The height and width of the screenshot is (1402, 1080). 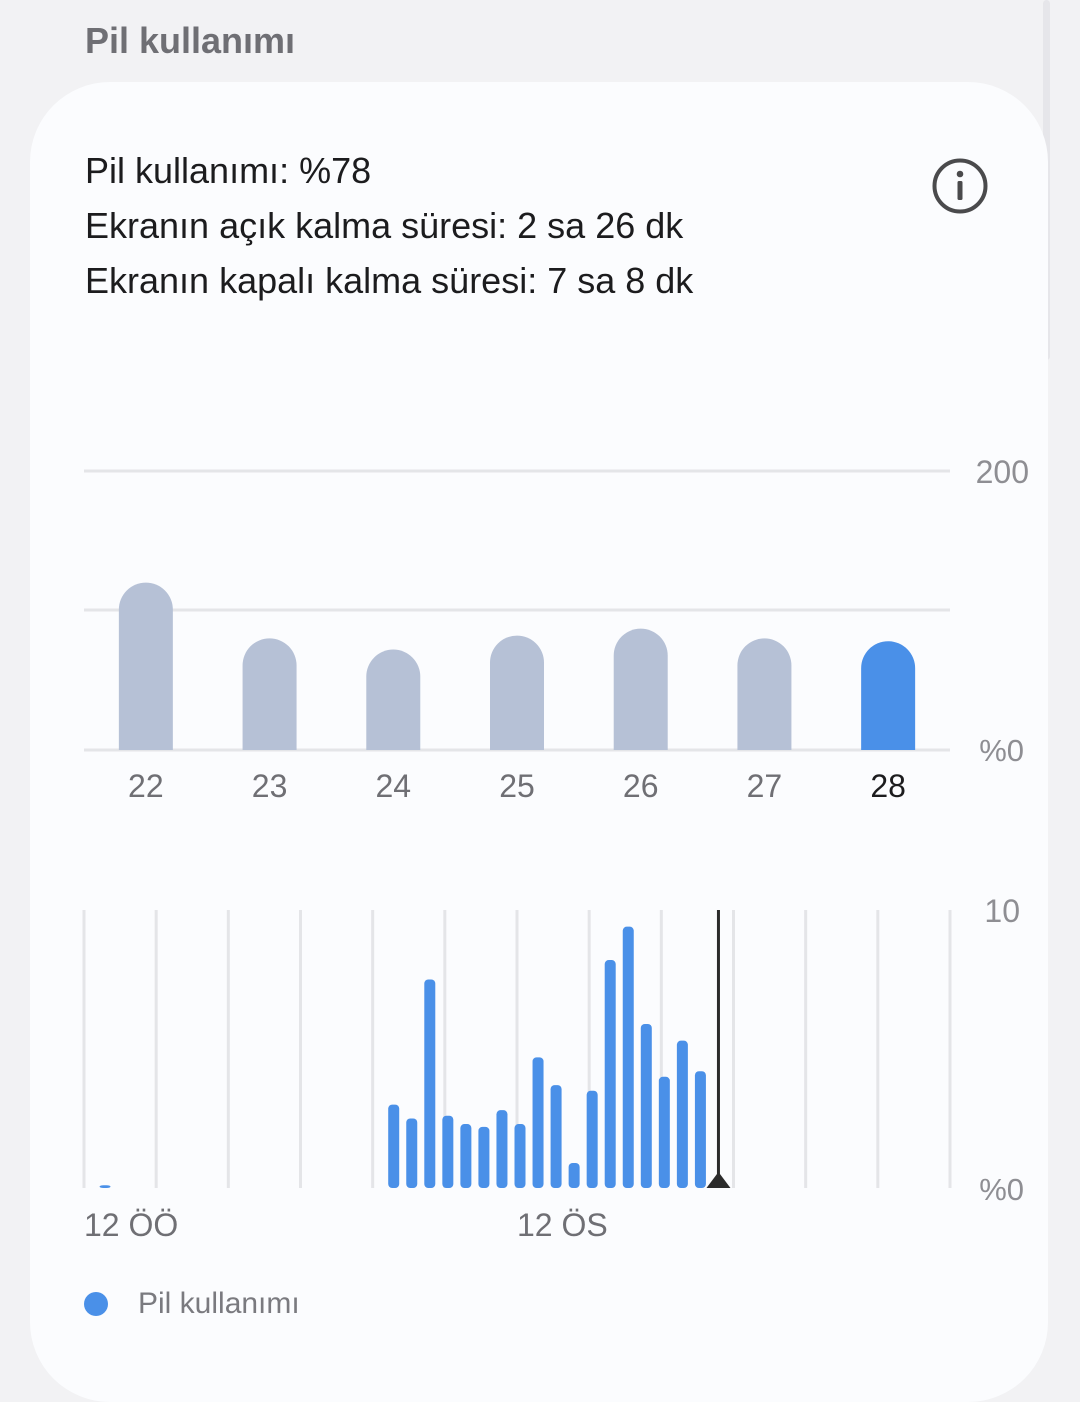 I want to click on battery-usage-total: Pil kullanımı: %78, so click(x=228, y=170).